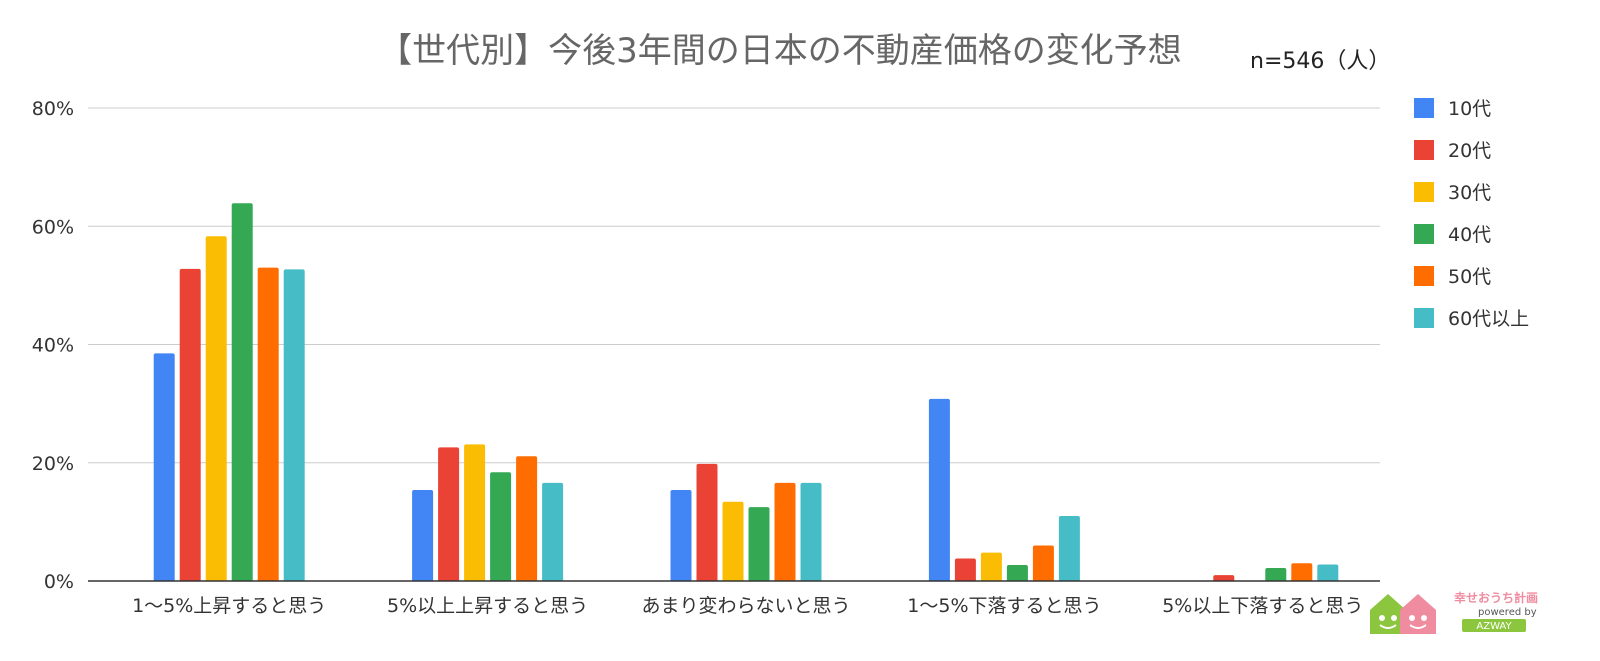 The image size is (1600, 661). I want to click on legend-label: 40代, so click(1469, 235).